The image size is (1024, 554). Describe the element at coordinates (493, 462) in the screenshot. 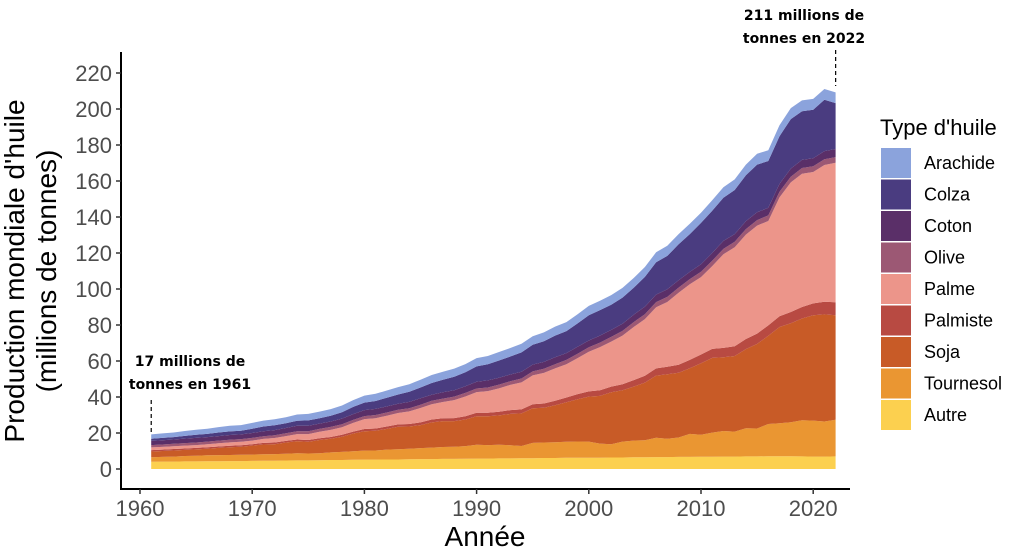

I see `area-autre` at that location.